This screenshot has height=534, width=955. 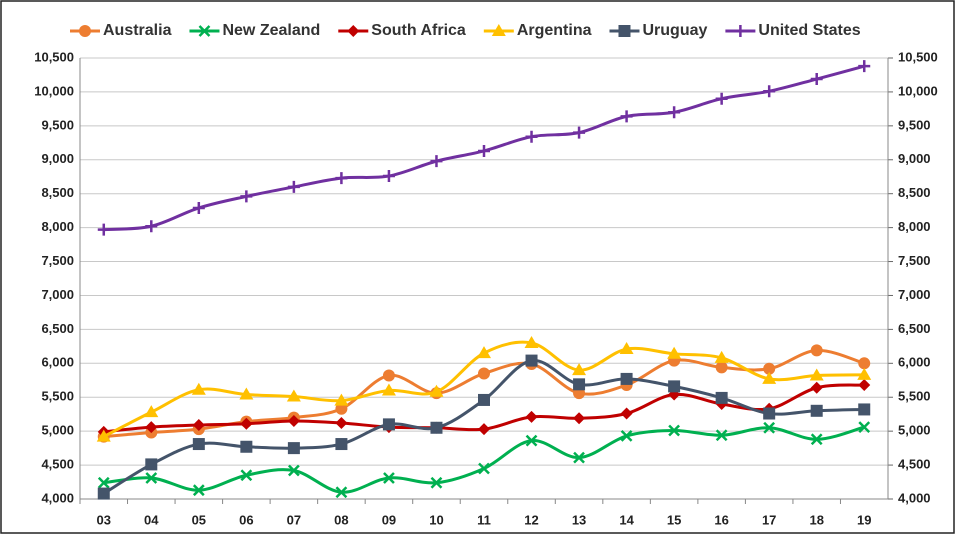 What do you see at coordinates (57, 158) in the screenshot?
I see `y-tick-label: 9,000` at bounding box center [57, 158].